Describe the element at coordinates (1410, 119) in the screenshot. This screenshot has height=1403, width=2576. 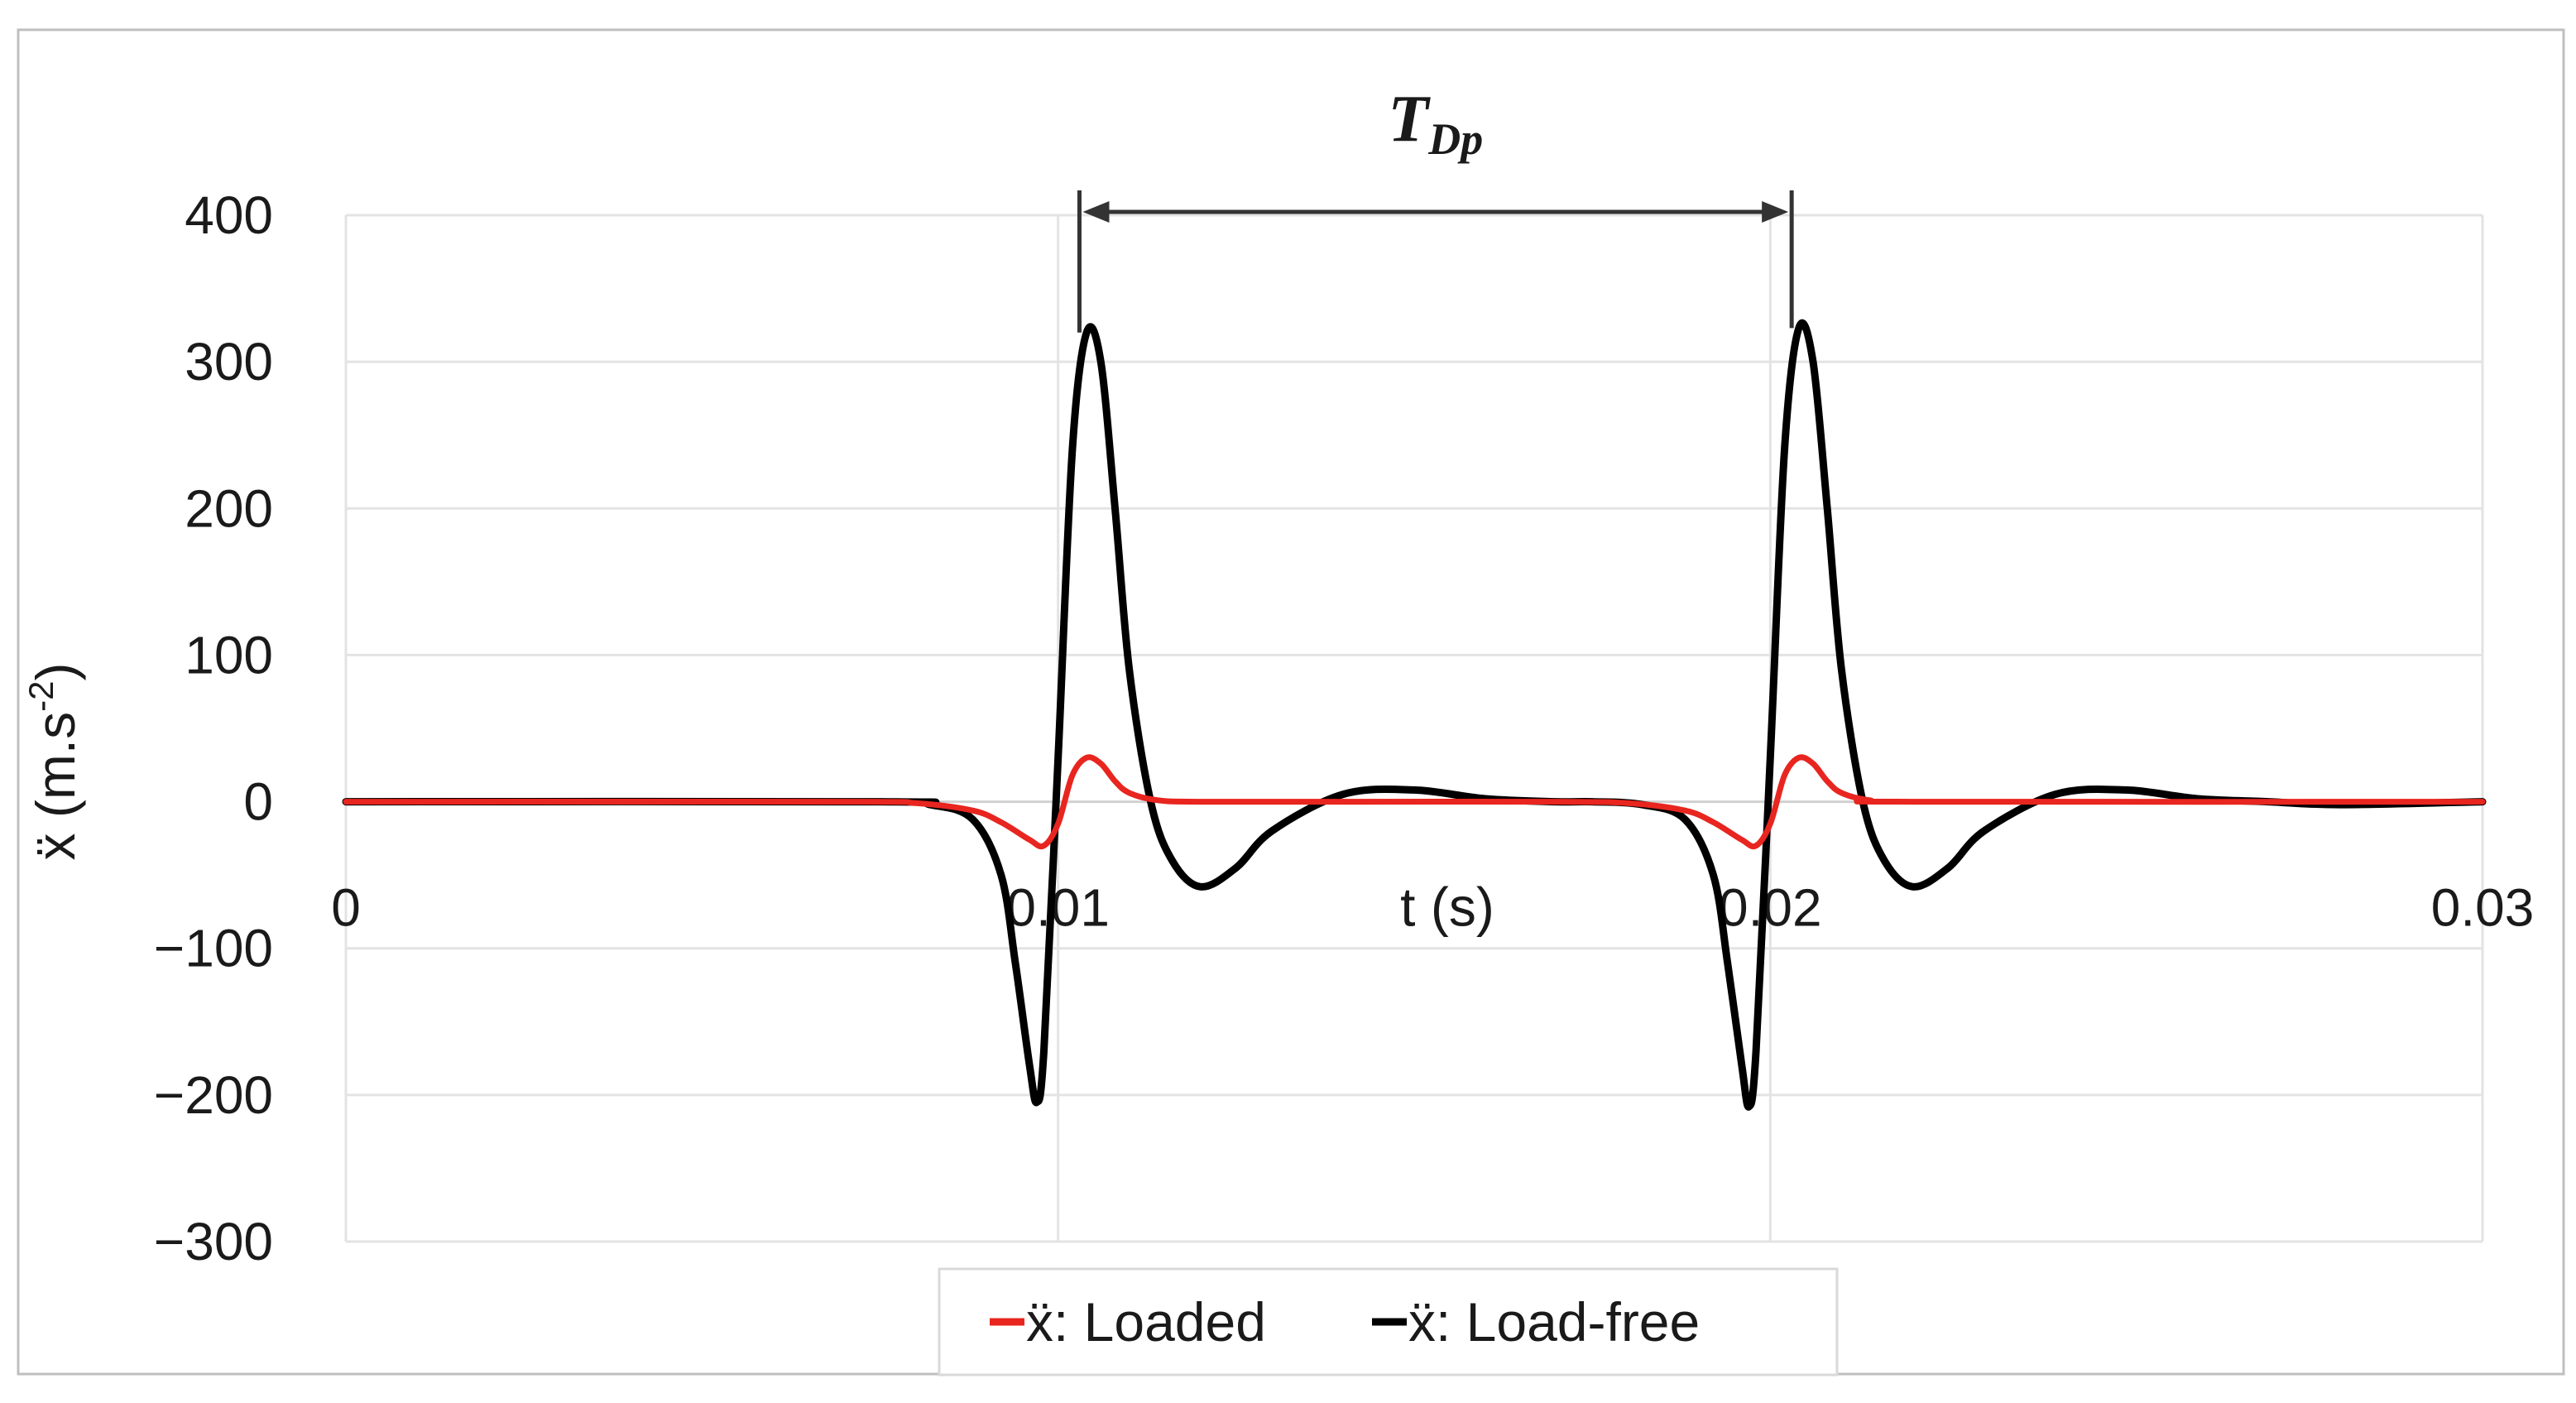
I see `annotation-label-main: T` at that location.